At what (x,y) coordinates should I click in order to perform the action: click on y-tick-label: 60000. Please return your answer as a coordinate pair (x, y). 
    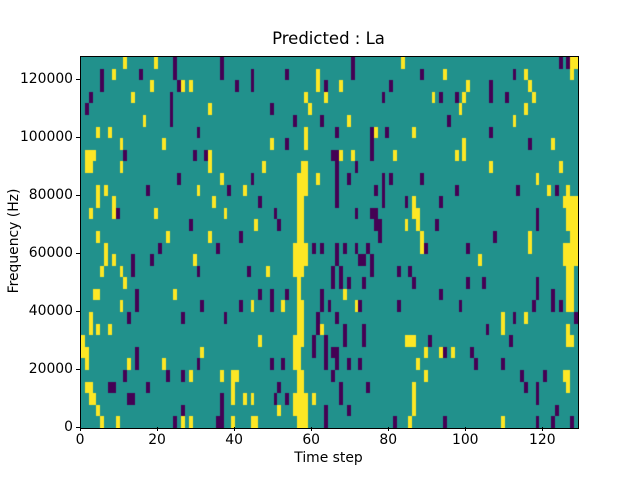
    Looking at the image, I should click on (50, 253).